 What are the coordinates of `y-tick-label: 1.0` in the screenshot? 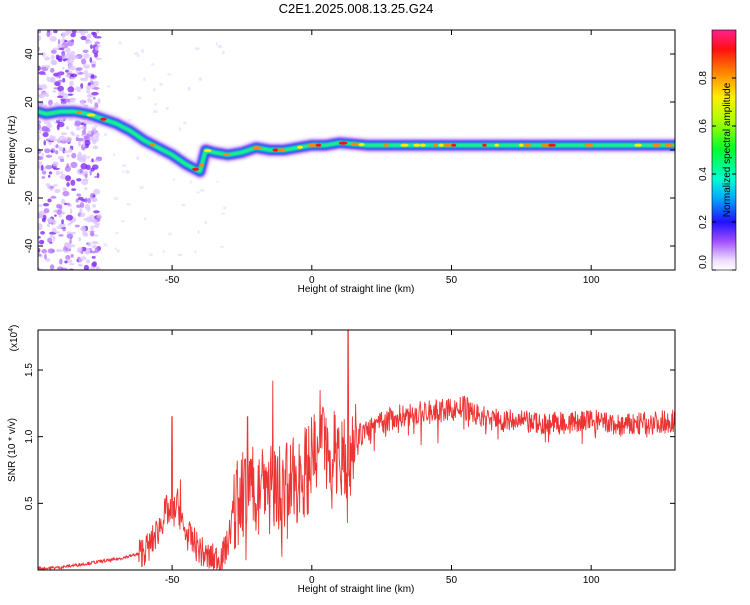 It's located at (29, 436).